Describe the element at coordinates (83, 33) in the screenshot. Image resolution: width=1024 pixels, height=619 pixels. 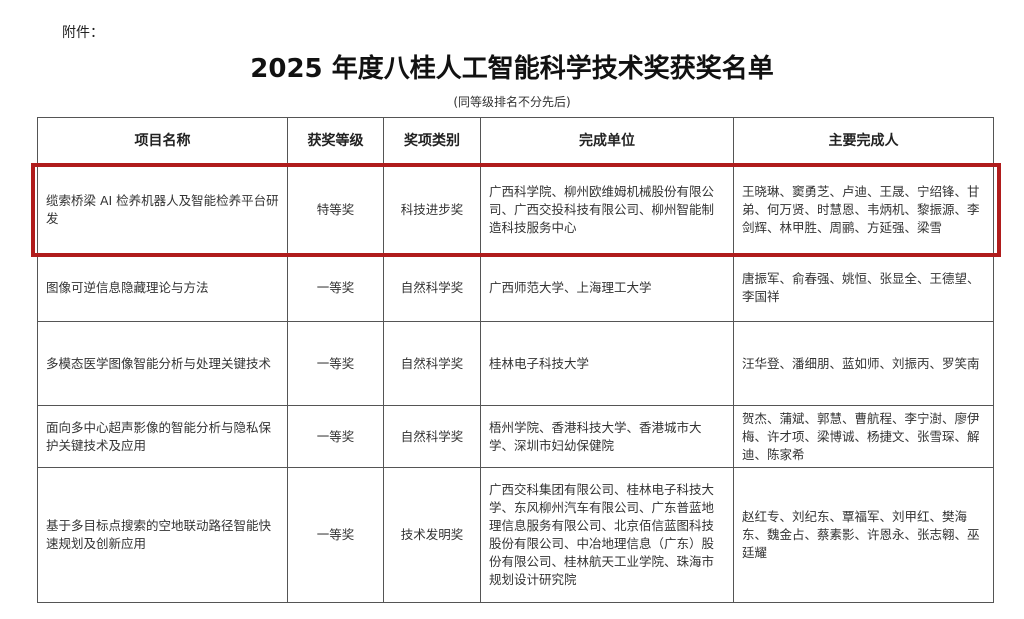
I see `attachment-label: 附件：` at that location.